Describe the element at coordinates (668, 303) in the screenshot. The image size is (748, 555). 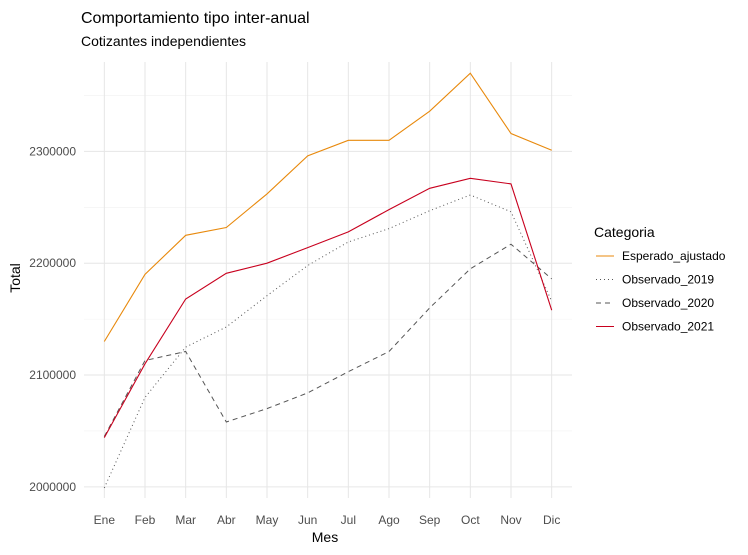
I see `legend-label: Observado_2020` at that location.